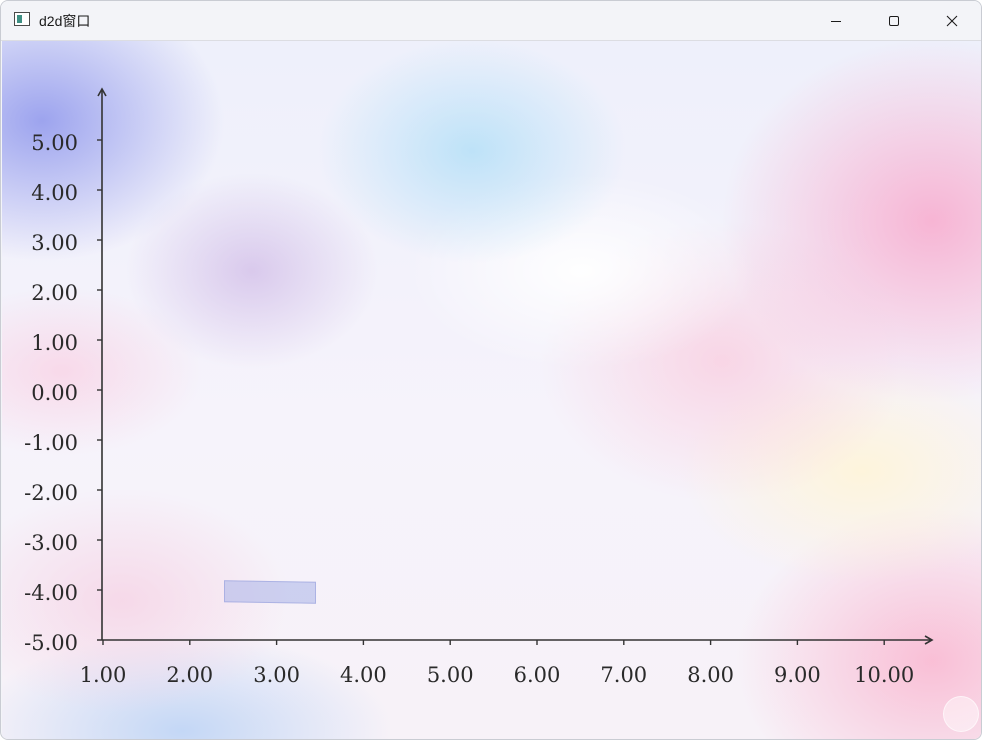 This screenshot has height=740, width=982. What do you see at coordinates (51, 593) in the screenshot?
I see `y-tick-label: -4.00` at bounding box center [51, 593].